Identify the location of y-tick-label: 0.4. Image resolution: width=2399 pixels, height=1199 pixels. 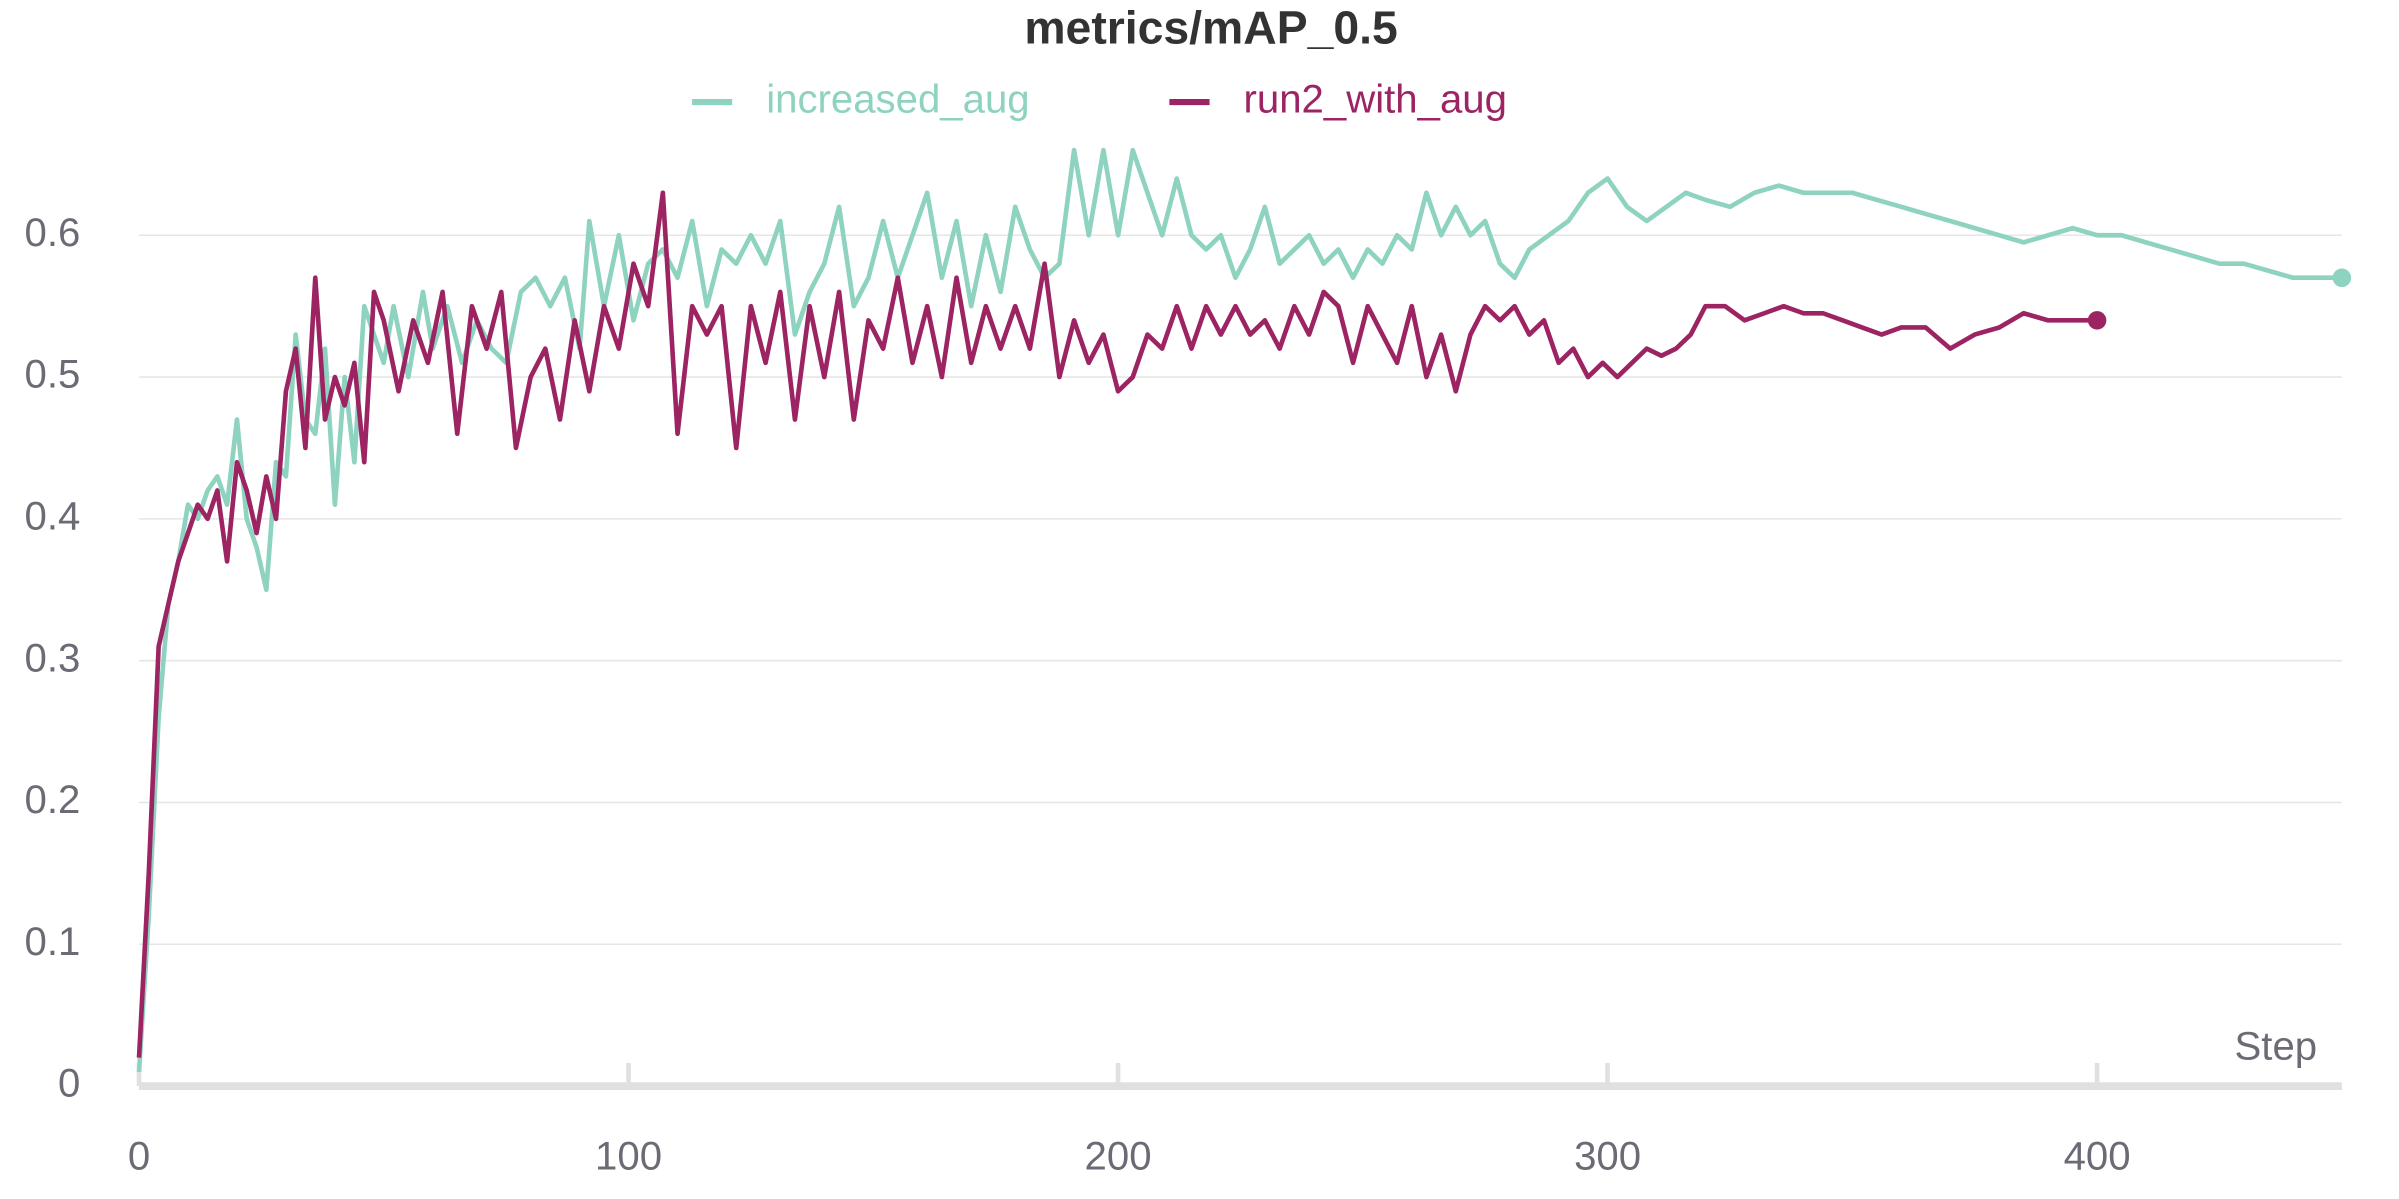
(52, 515).